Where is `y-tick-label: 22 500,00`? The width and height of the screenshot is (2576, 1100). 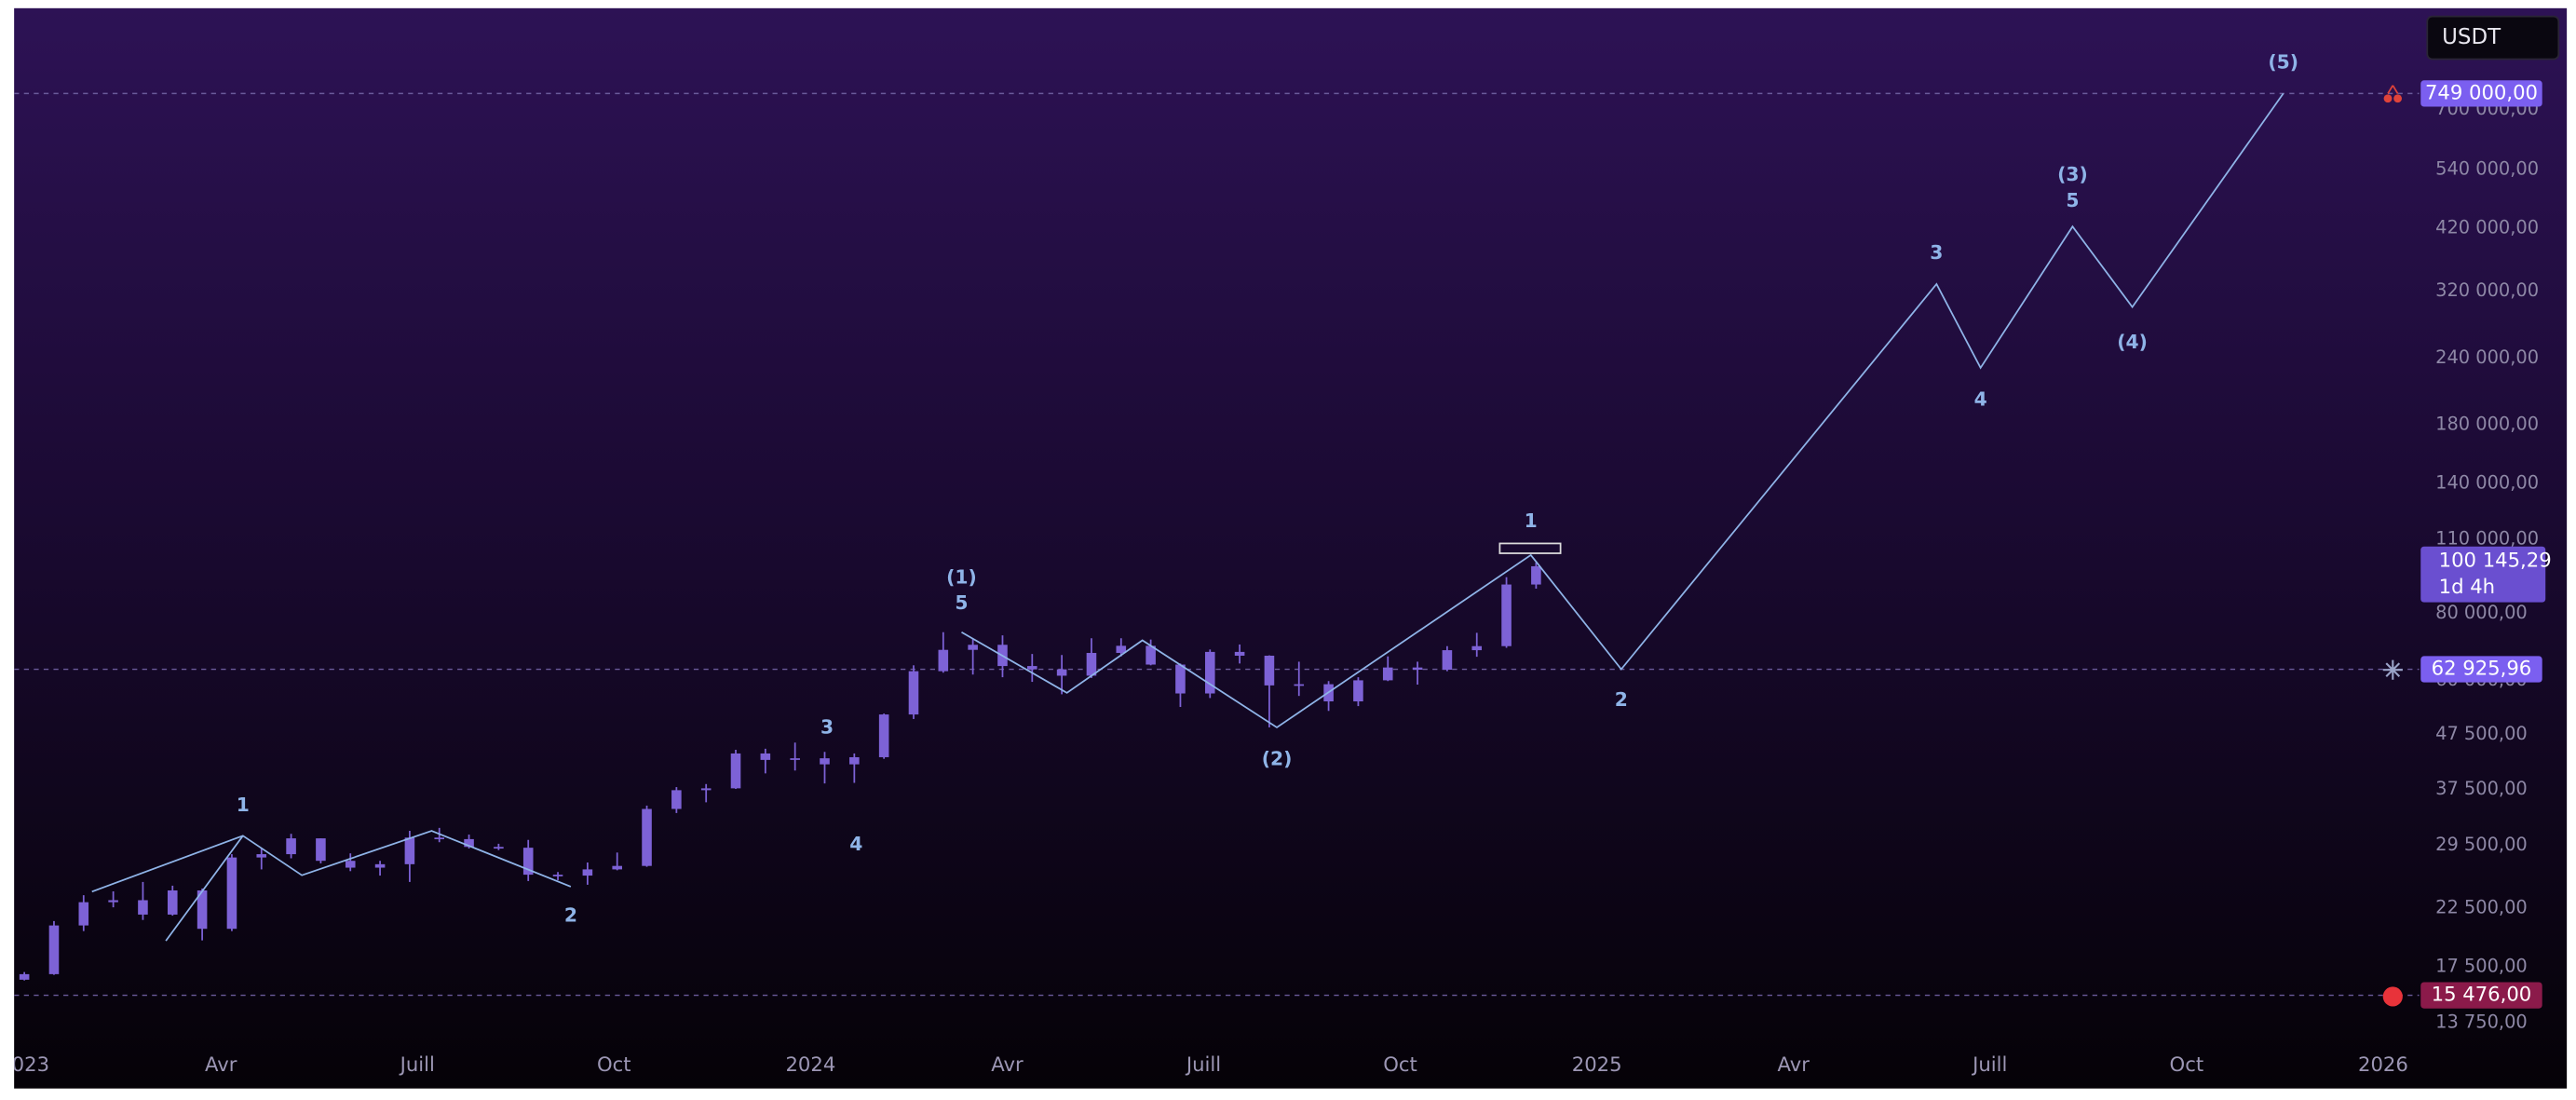
y-tick-label: 22 500,00 is located at coordinates (2481, 908).